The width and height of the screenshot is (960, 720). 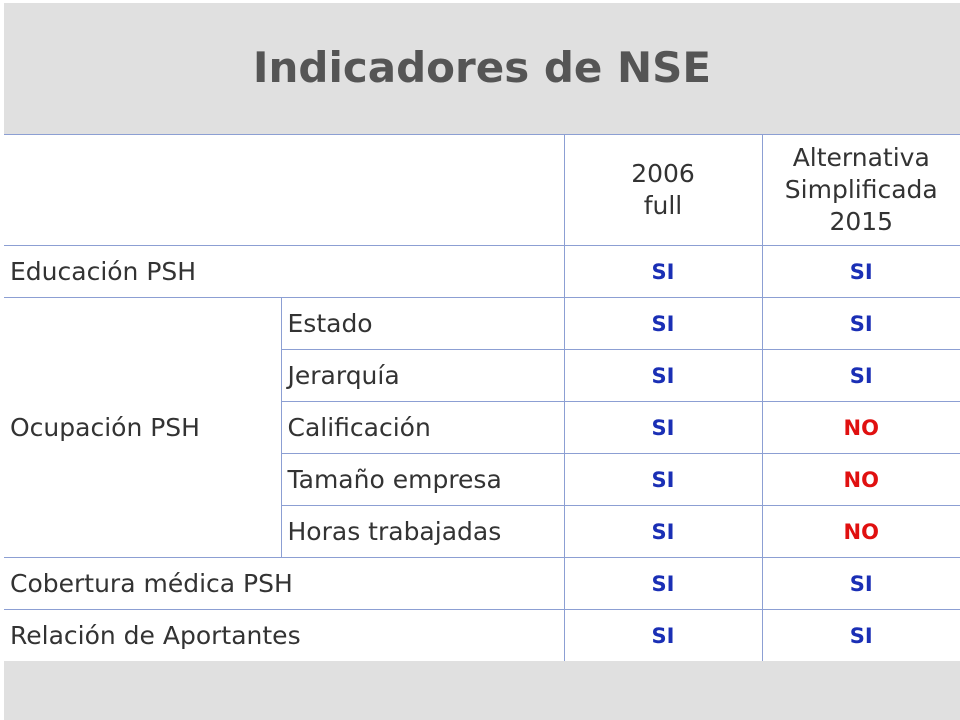 I want to click on group-label-ocupacion: Ocupación PSH, so click(x=143, y=427).